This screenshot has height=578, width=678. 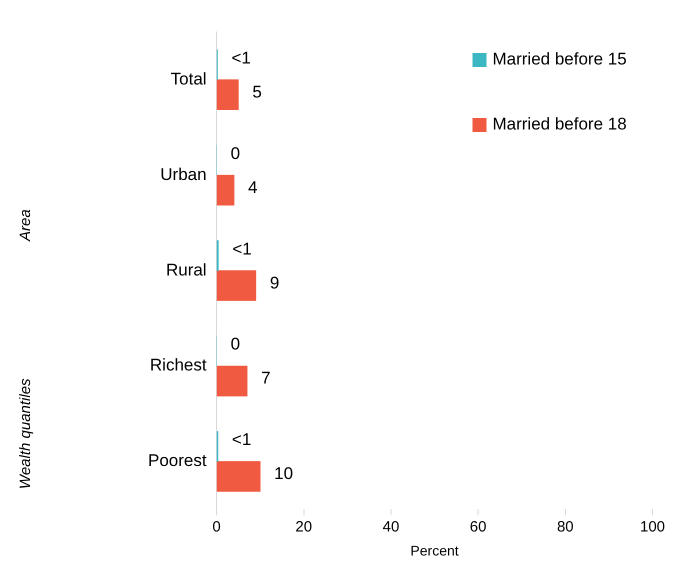 I want to click on data-label: 7, so click(x=266, y=378).